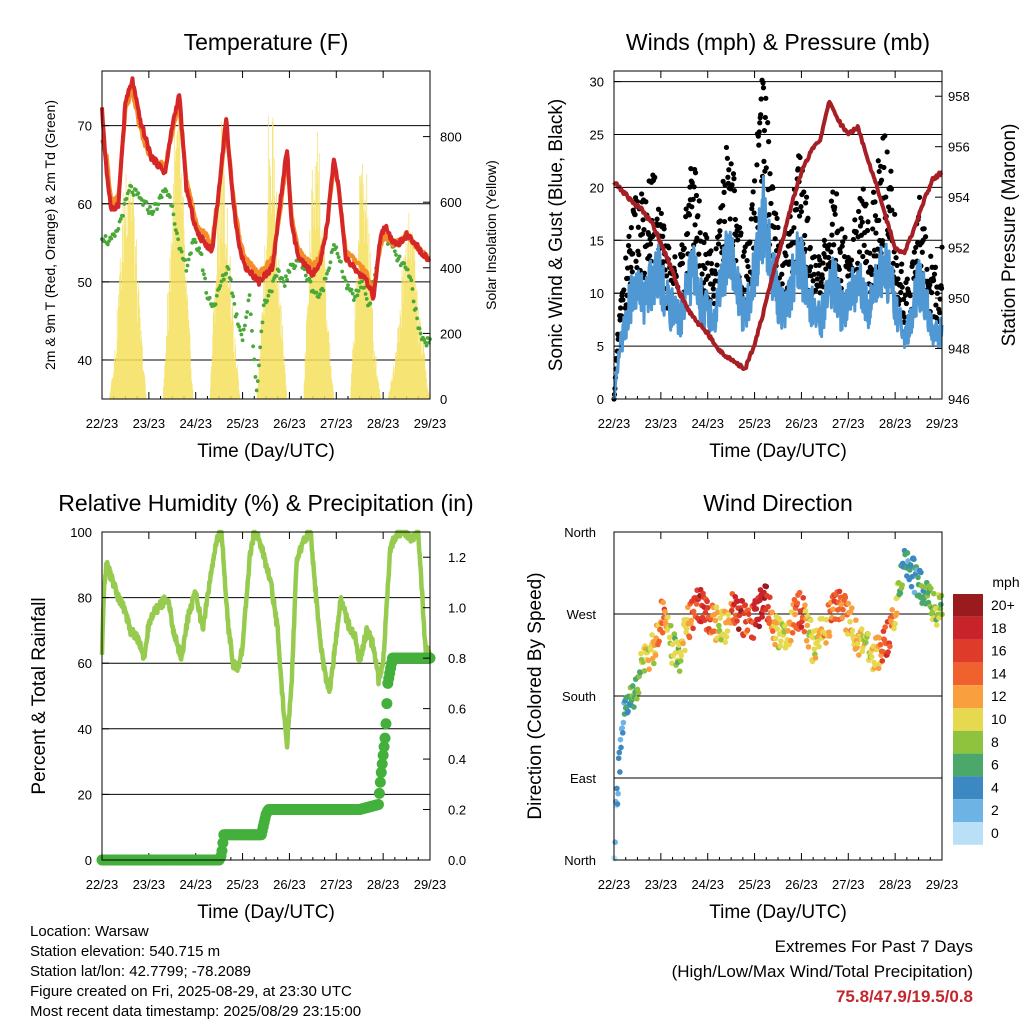 This screenshot has width=1024, height=1024. Describe the element at coordinates (904, 996) in the screenshot. I see `extremes-values: 75.8/47.9/19.5/0.8` at that location.